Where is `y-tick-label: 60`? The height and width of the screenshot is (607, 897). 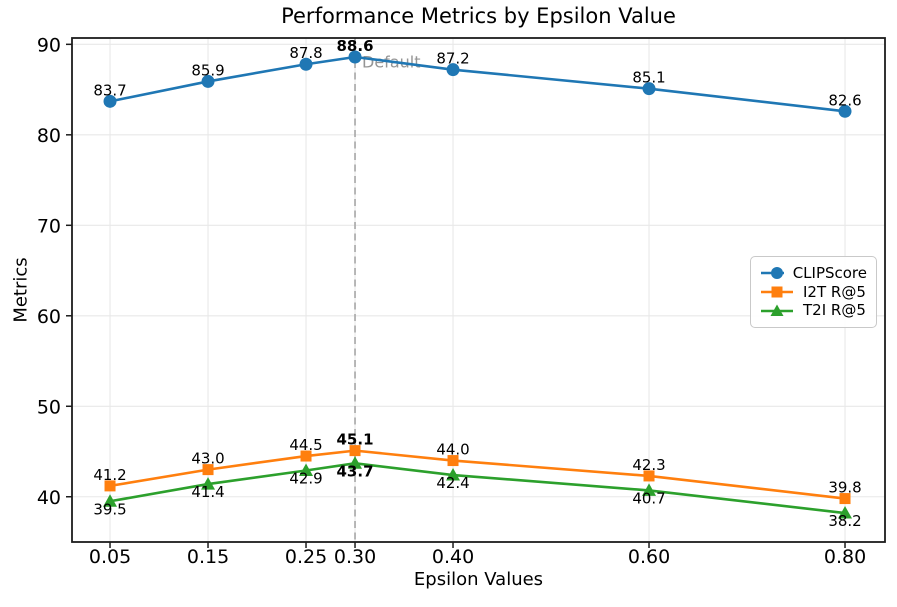
y-tick-label: 60 is located at coordinates (49, 317).